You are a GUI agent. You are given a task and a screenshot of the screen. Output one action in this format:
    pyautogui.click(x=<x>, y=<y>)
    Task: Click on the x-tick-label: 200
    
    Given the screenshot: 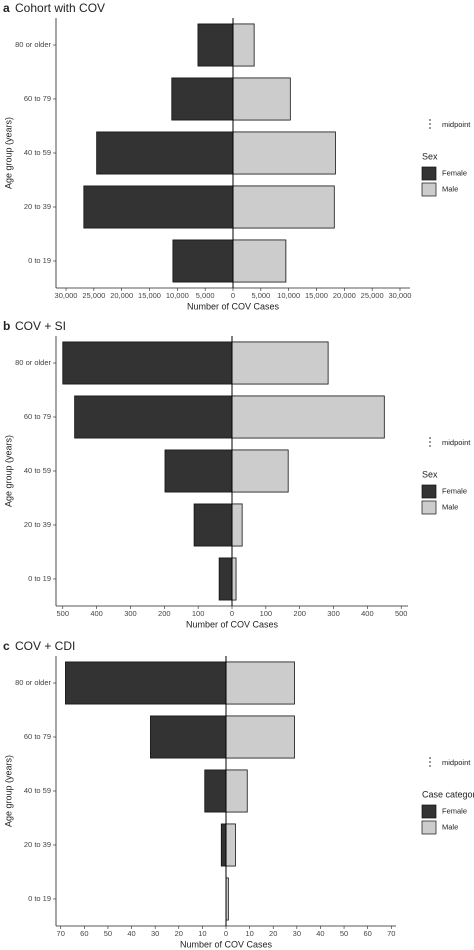 What is the action you would take?
    pyautogui.click(x=299, y=613)
    